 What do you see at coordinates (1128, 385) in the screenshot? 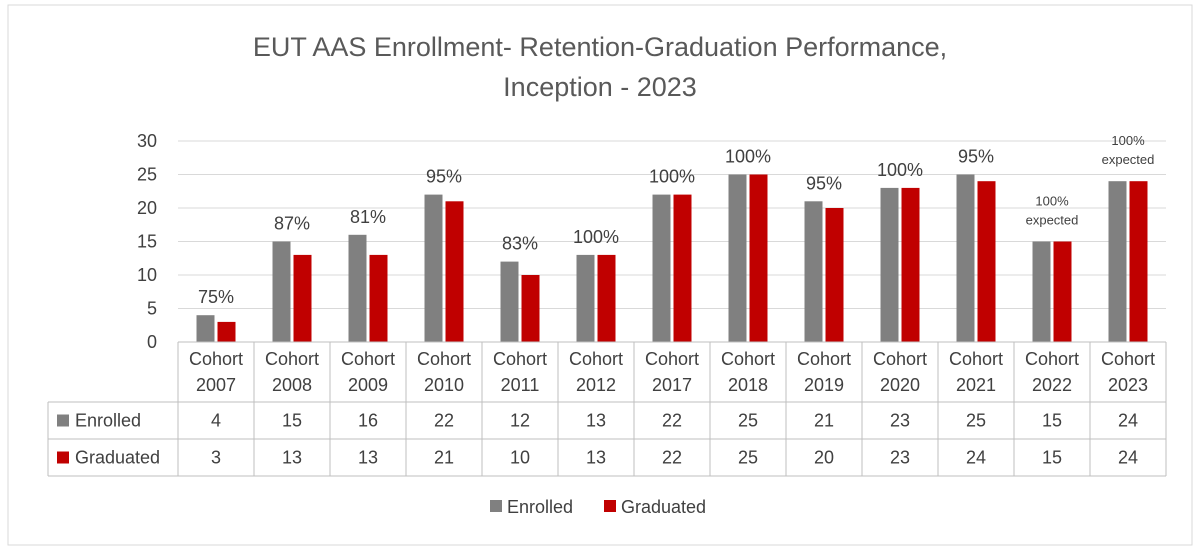
I see `category-label-year: 2023` at bounding box center [1128, 385].